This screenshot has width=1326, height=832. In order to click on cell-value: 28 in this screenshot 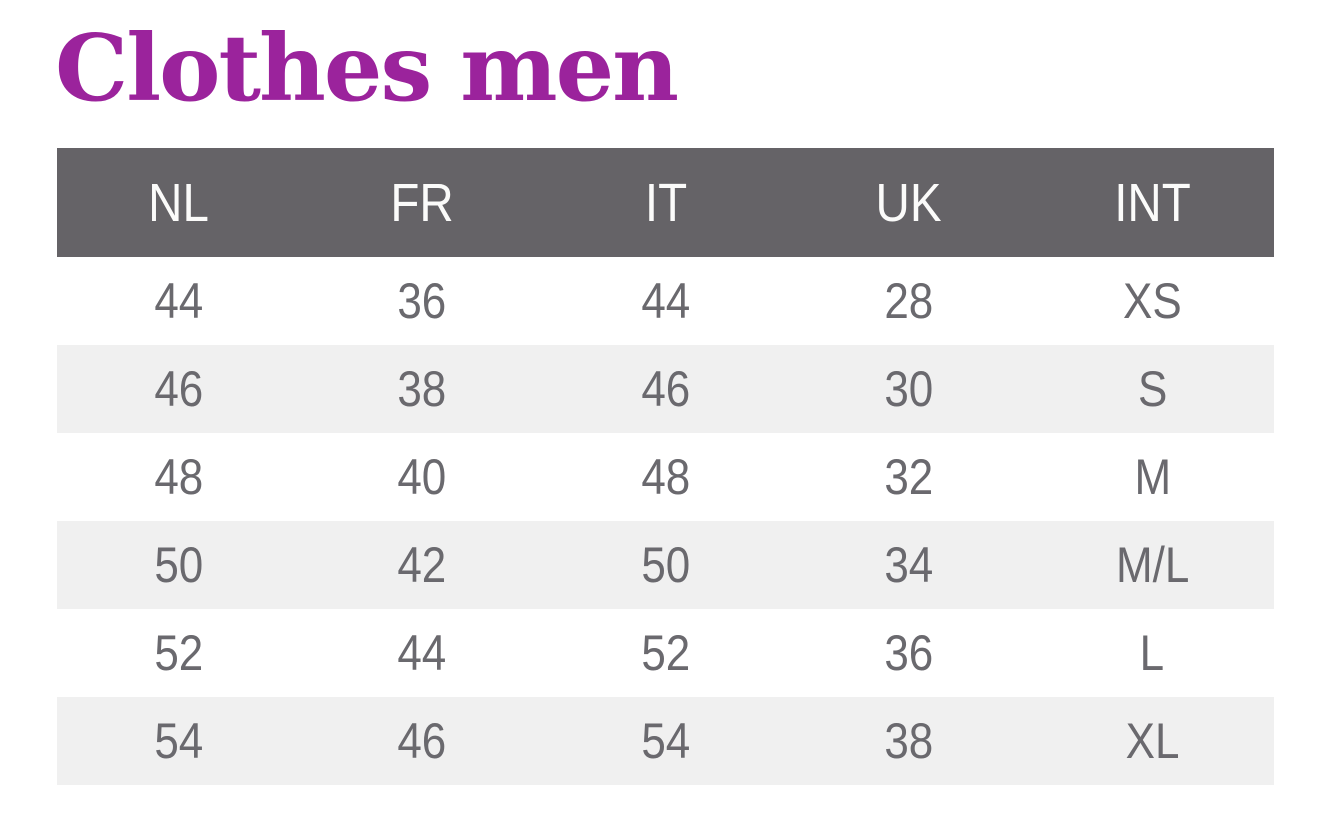, I will do `click(909, 301)`.